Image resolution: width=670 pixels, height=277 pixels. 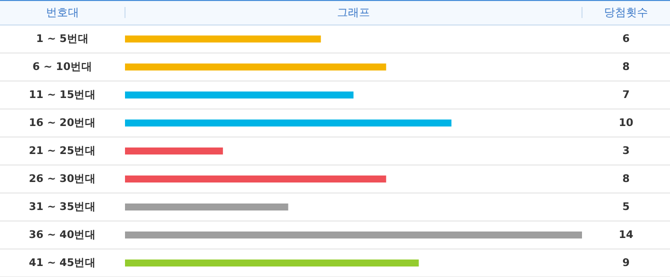 I want to click on y-tick-label: 31 ~ 35번대, so click(x=62, y=207).